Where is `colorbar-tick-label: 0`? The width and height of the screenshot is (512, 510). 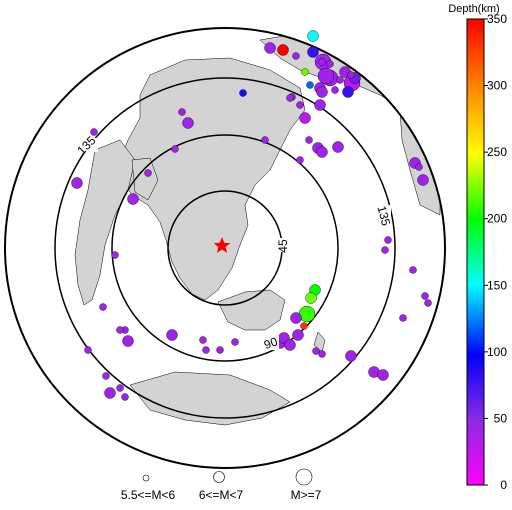 colorbar-tick-label: 0 is located at coordinates (503, 485).